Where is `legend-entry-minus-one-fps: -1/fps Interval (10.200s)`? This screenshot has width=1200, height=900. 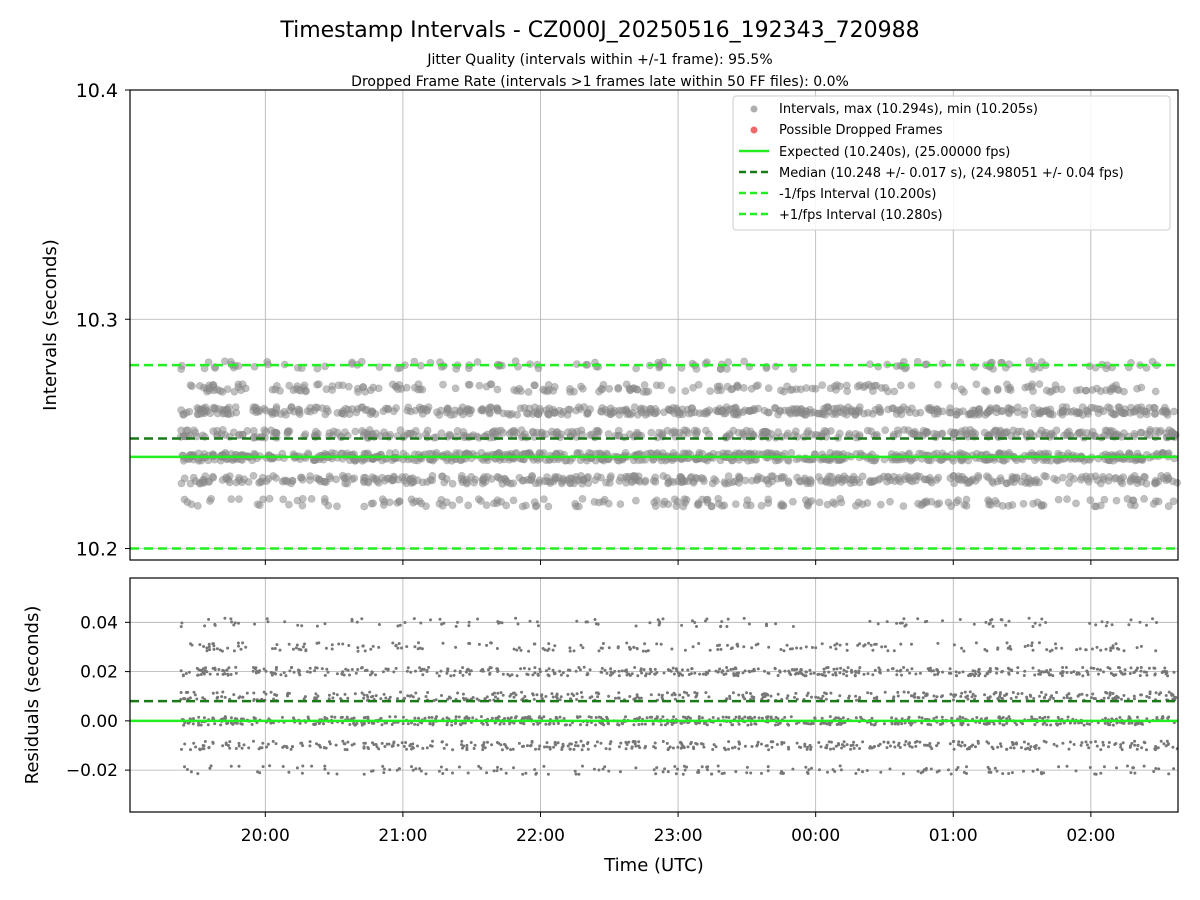 legend-entry-minus-one-fps: -1/fps Interval (10.200s) is located at coordinates (857, 194).